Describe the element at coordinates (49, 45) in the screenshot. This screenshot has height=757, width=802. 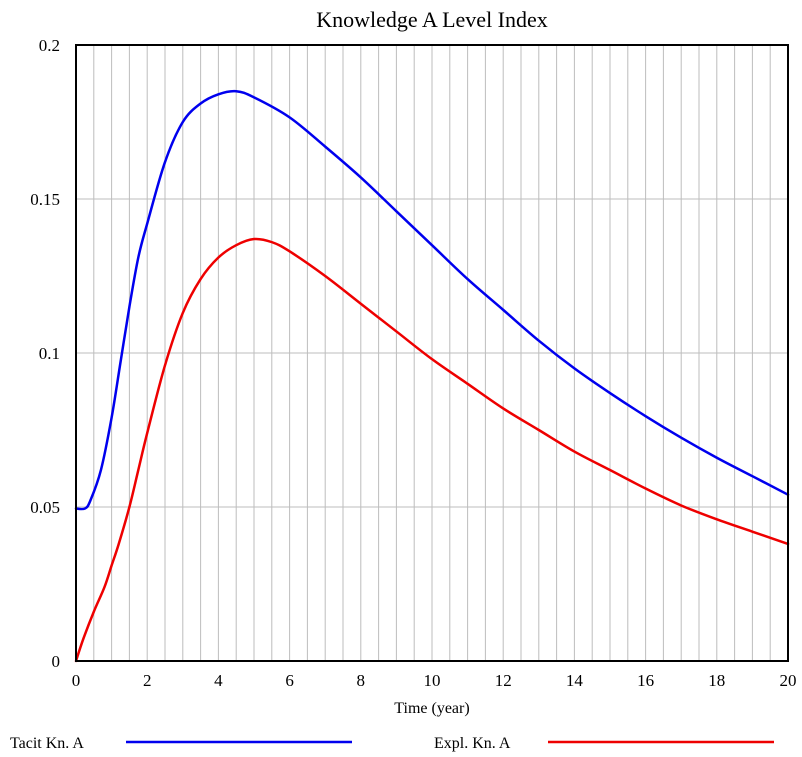
I see `y-tick-label: 0.2` at that location.